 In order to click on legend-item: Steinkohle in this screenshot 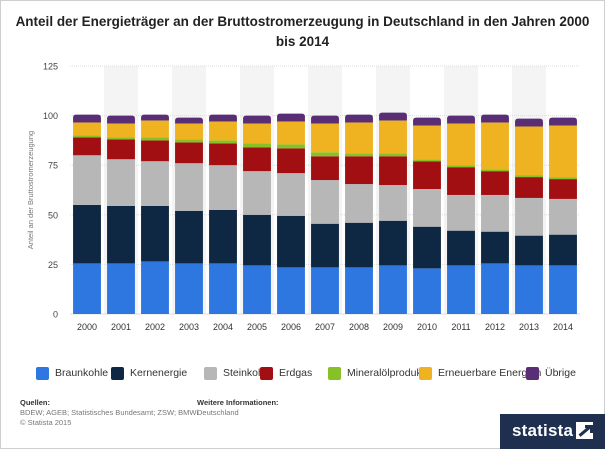, I will do `click(238, 373)`.